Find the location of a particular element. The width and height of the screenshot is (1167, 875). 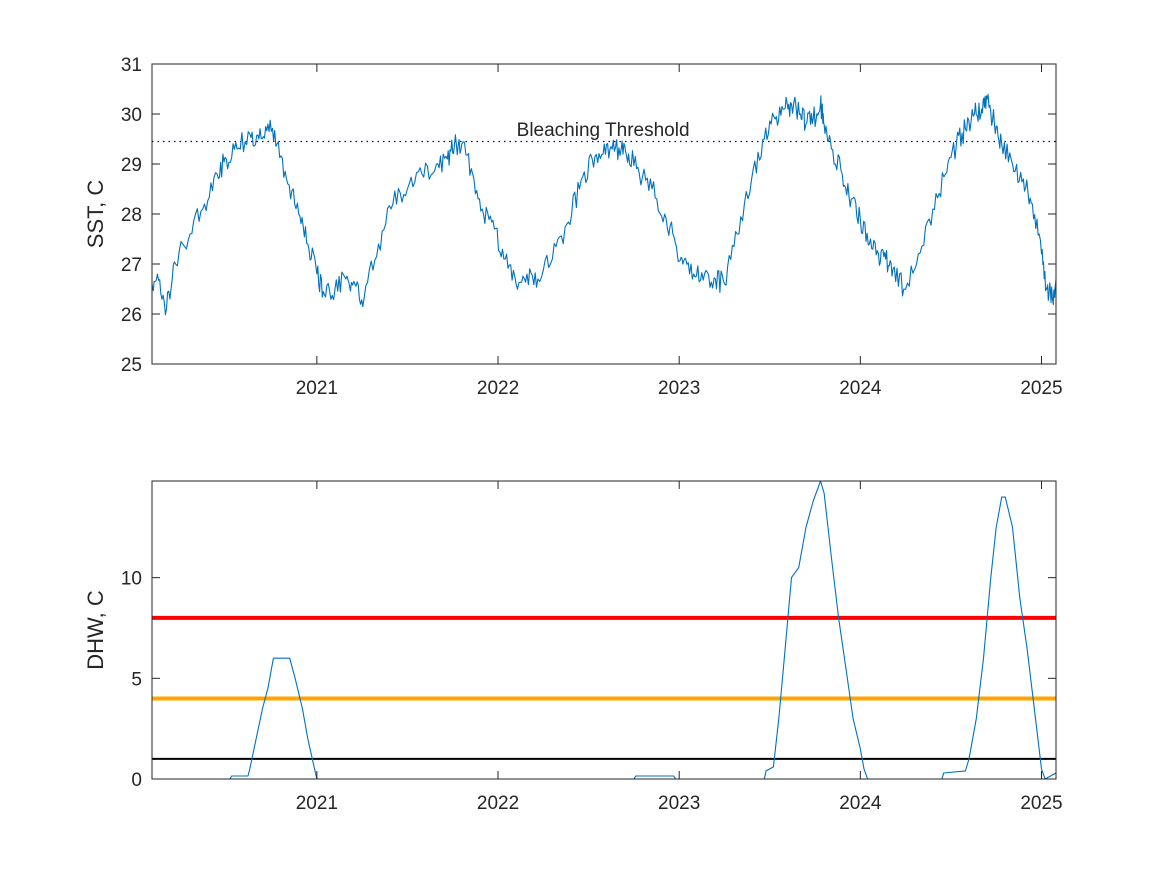

dhw-y-tick-label: 10 is located at coordinates (131, 579).